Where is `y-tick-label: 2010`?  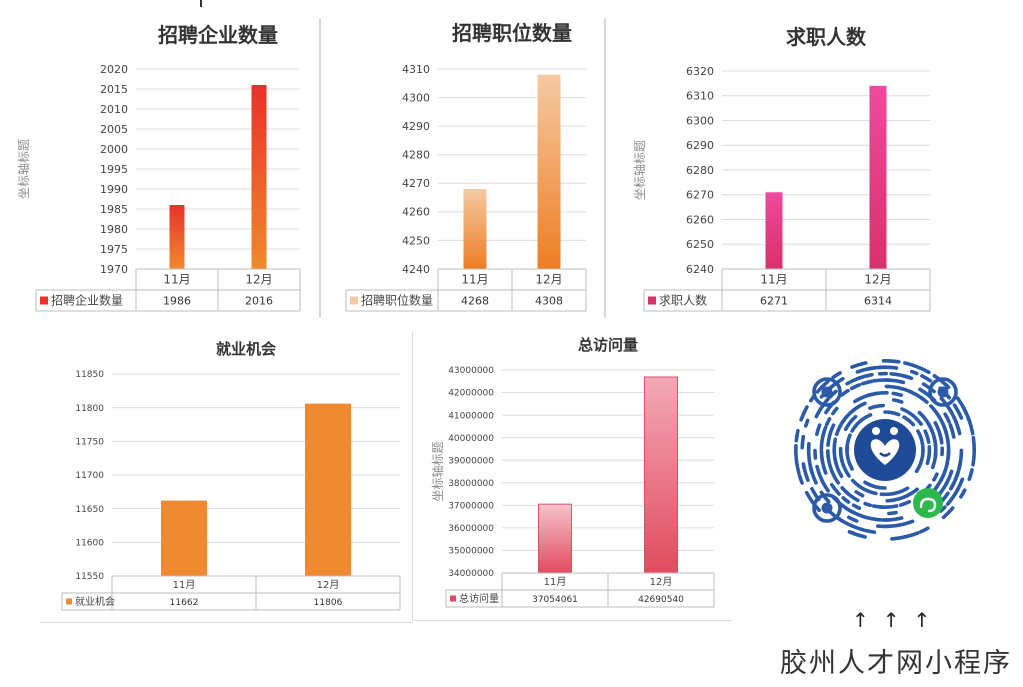 y-tick-label: 2010 is located at coordinates (114, 109).